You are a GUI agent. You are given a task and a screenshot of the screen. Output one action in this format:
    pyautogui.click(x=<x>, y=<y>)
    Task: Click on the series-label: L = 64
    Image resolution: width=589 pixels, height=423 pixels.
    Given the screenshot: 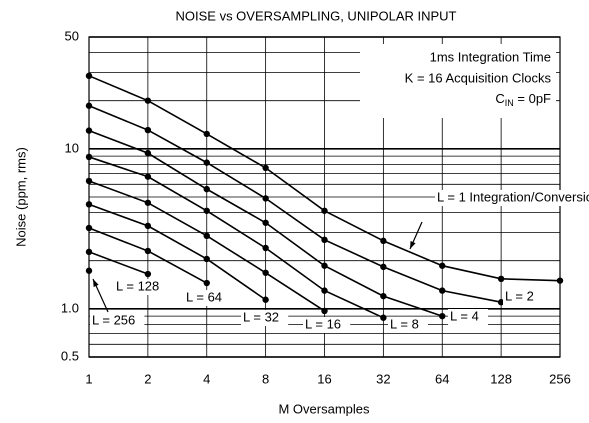 What is the action you would take?
    pyautogui.click(x=204, y=296)
    